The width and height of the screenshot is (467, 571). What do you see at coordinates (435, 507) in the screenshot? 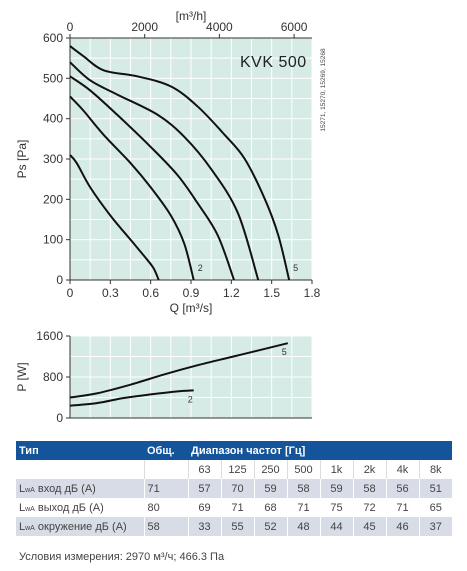
I see `table-cell: 65` at bounding box center [435, 507].